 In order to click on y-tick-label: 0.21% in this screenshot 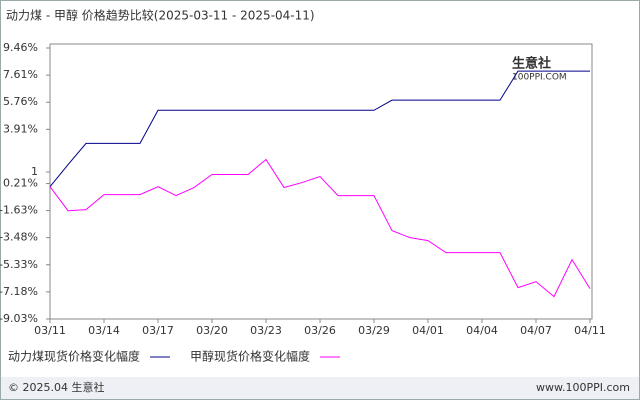, I will do `click(20, 183)`.